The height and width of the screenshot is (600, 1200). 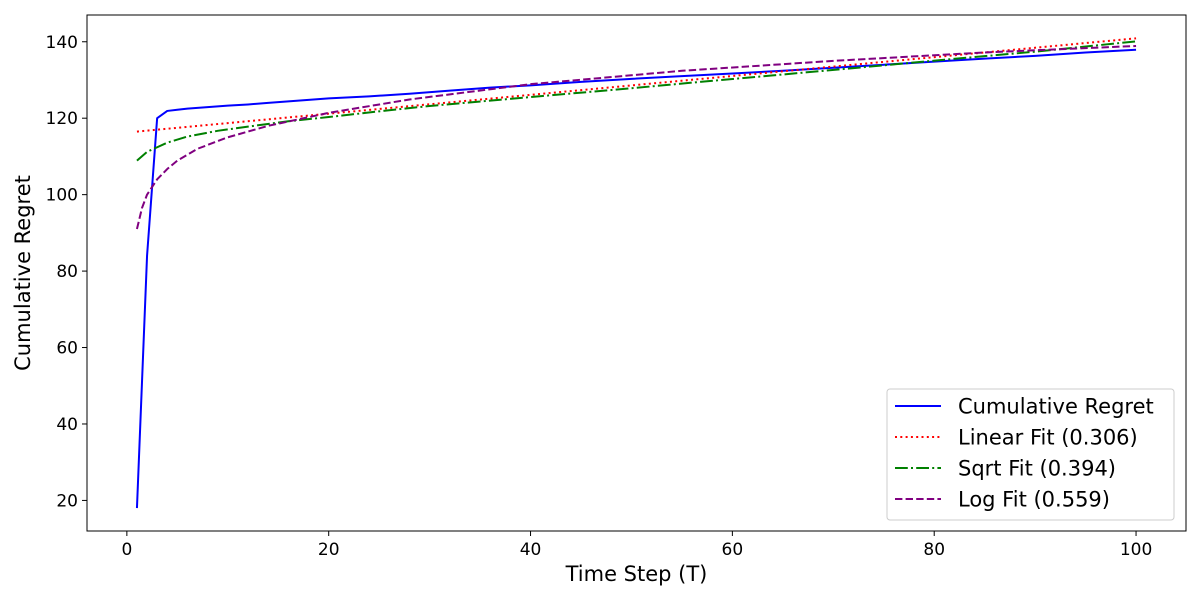 I want to click on x-axis-title: Time Step (T), so click(x=636, y=574).